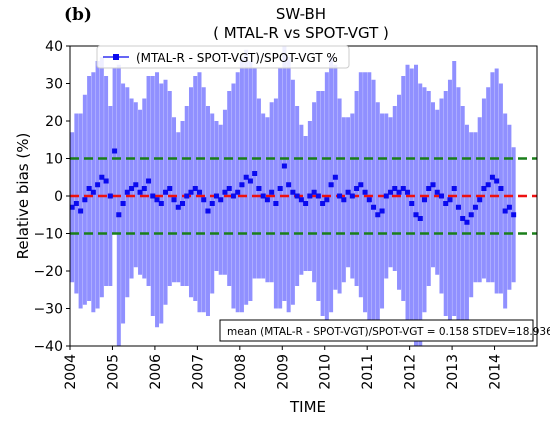  What do you see at coordinates (301, 33) in the screenshot?
I see `chart-subtitle: ( MTAL-R vs SPOT-VGT )` at bounding box center [301, 33].